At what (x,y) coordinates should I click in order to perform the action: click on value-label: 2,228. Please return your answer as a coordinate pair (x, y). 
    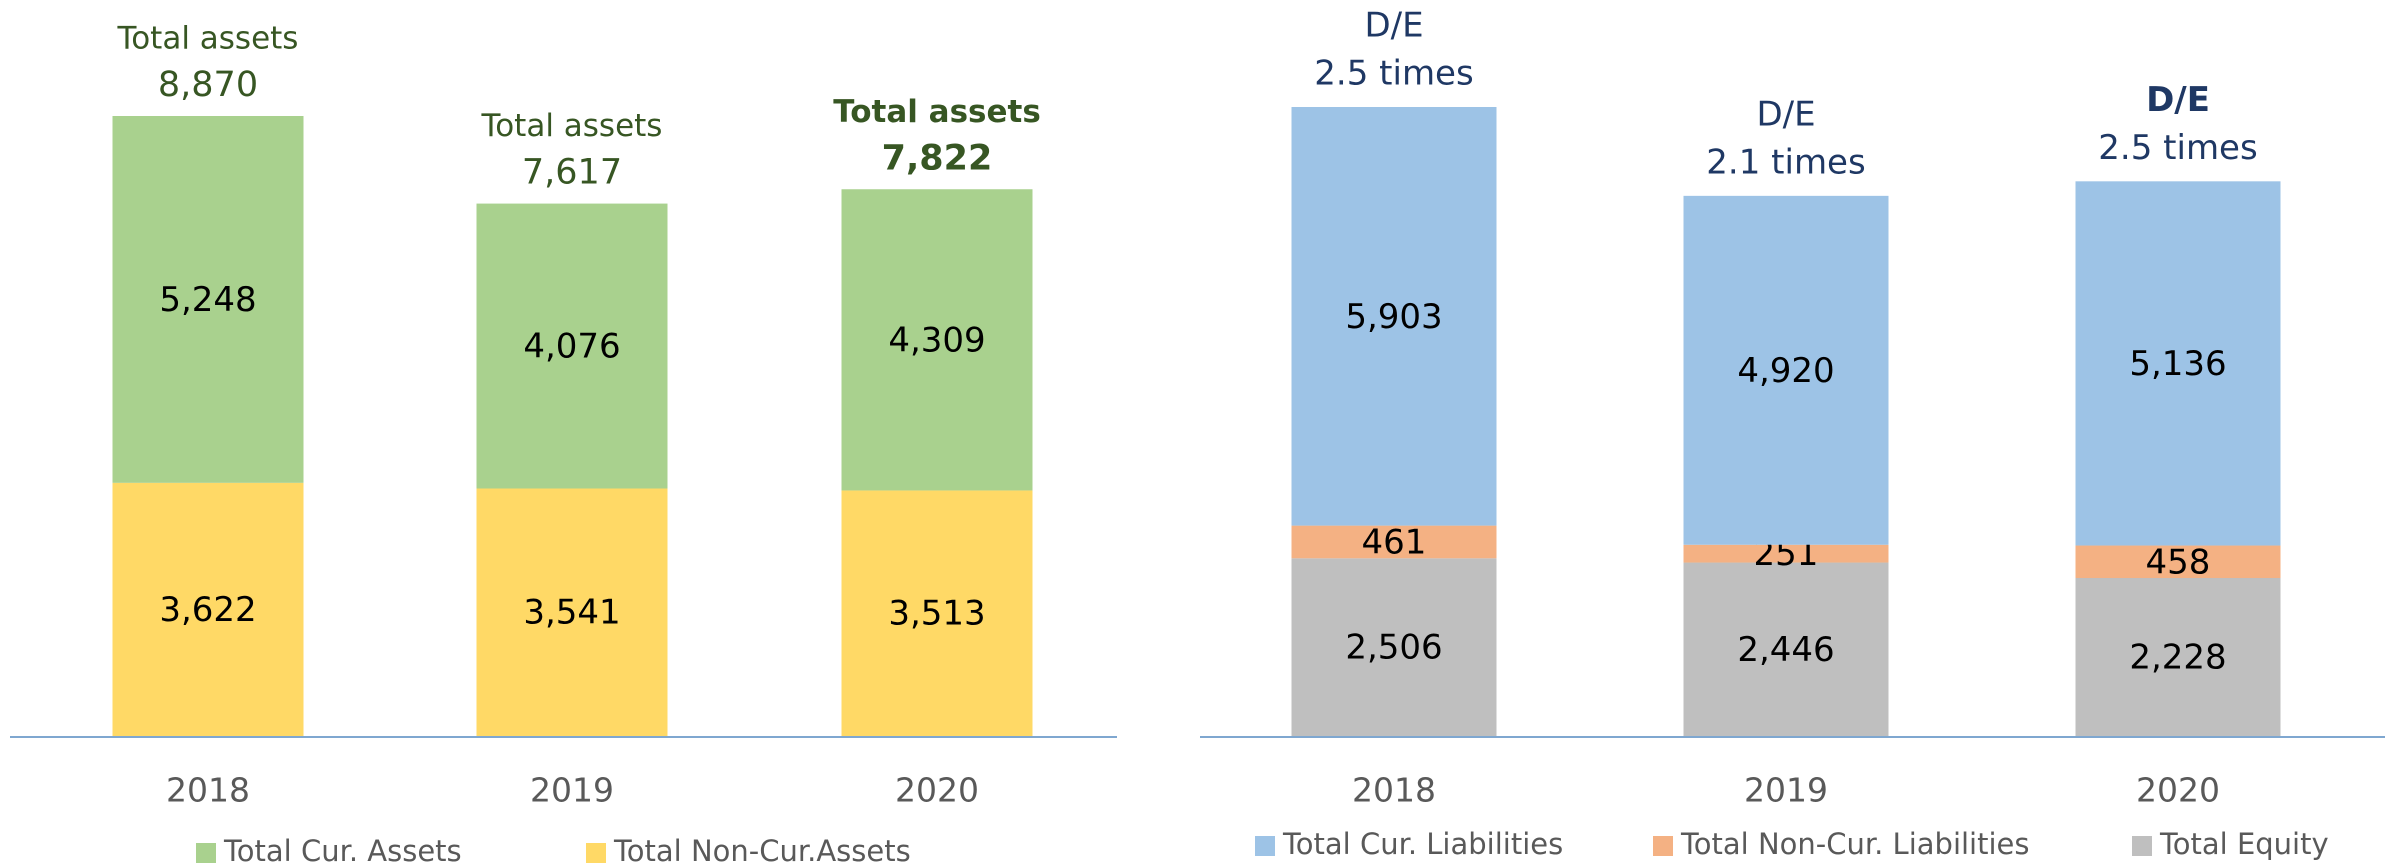
    Looking at the image, I should click on (2177, 658).